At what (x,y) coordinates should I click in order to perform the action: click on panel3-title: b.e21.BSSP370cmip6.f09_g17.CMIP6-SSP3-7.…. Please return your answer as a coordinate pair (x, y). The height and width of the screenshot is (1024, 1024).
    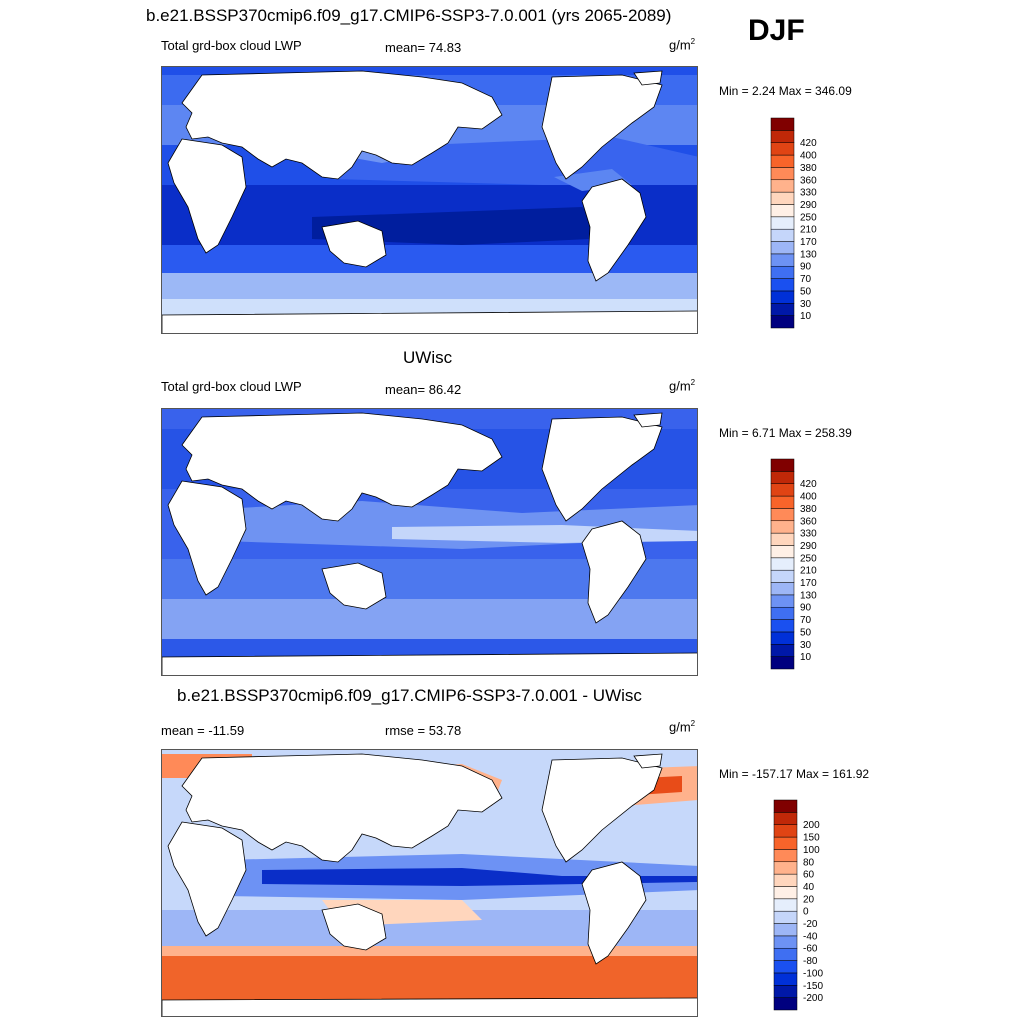
    Looking at the image, I should click on (409, 695).